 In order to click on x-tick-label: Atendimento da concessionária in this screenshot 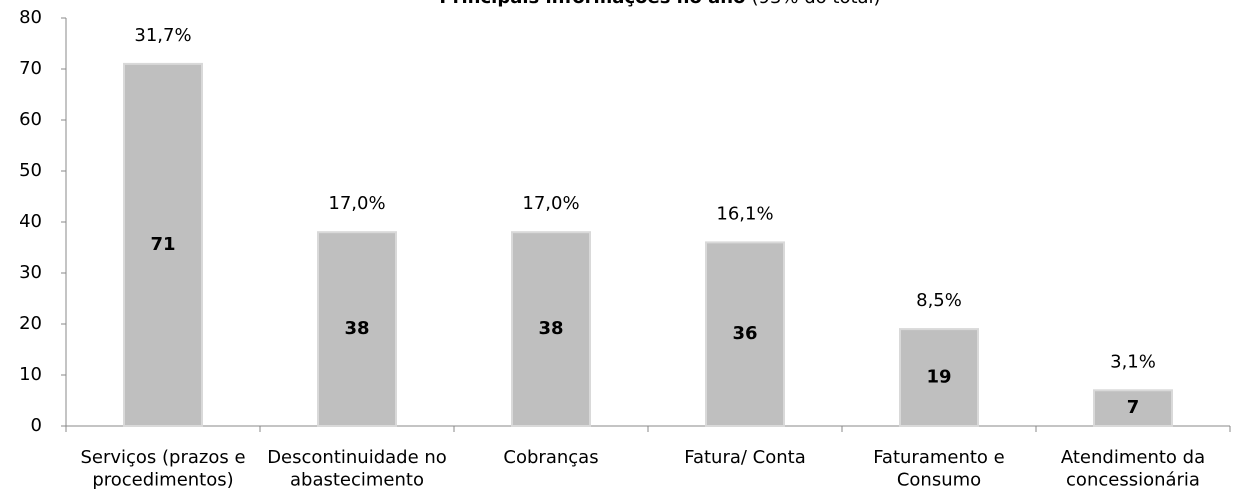, I will do `click(1133, 469)`.